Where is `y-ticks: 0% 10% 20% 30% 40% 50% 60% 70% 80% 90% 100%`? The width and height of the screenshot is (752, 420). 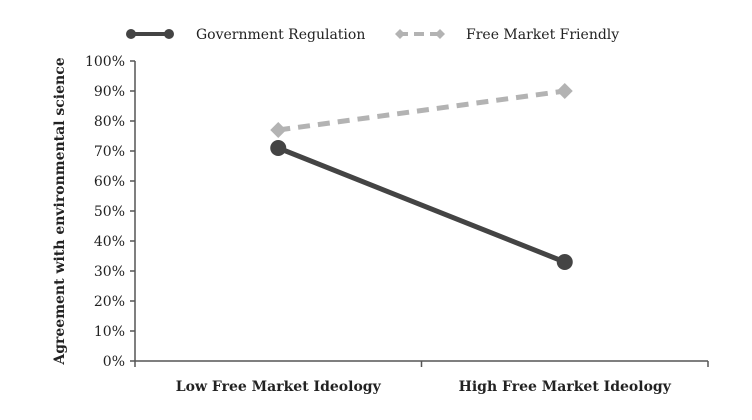
y-ticks: 0% 10% 20% 30% 40% 50% 60% 70% 80% 90% 100% is located at coordinates (110, 212).